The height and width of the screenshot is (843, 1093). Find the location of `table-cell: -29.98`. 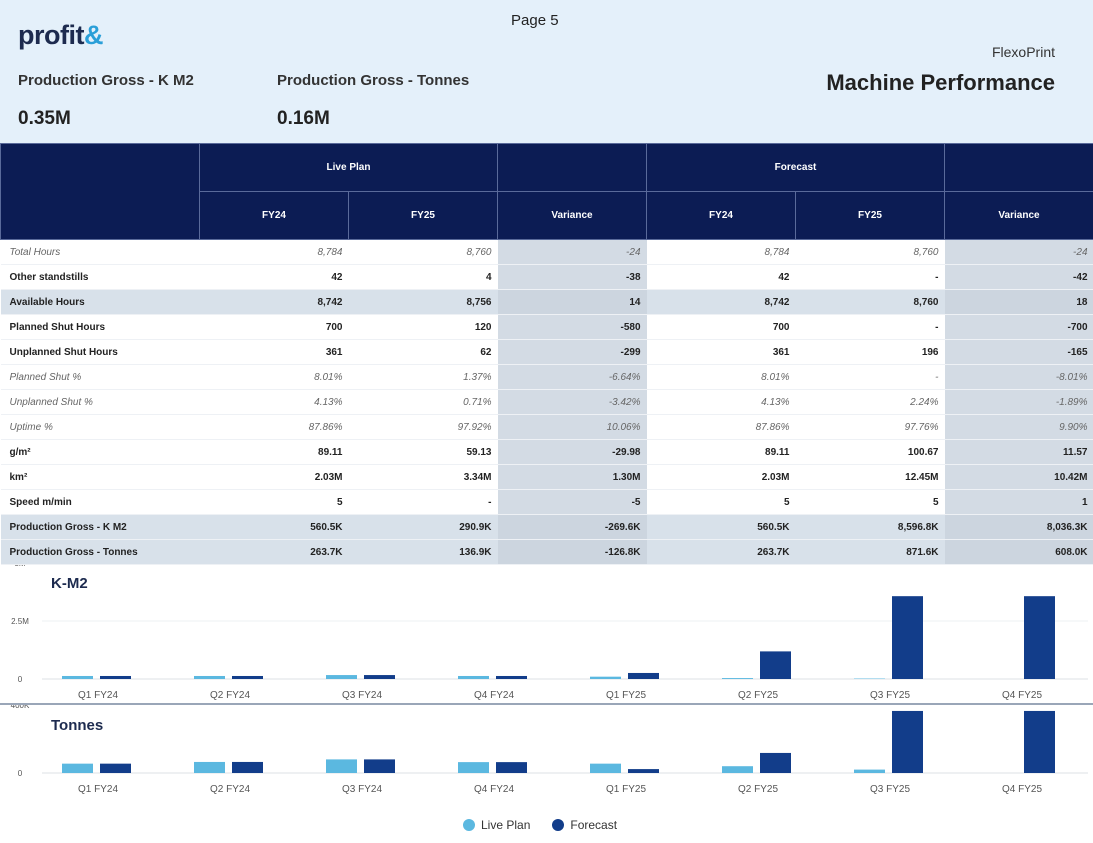

table-cell: -29.98 is located at coordinates (572, 452).